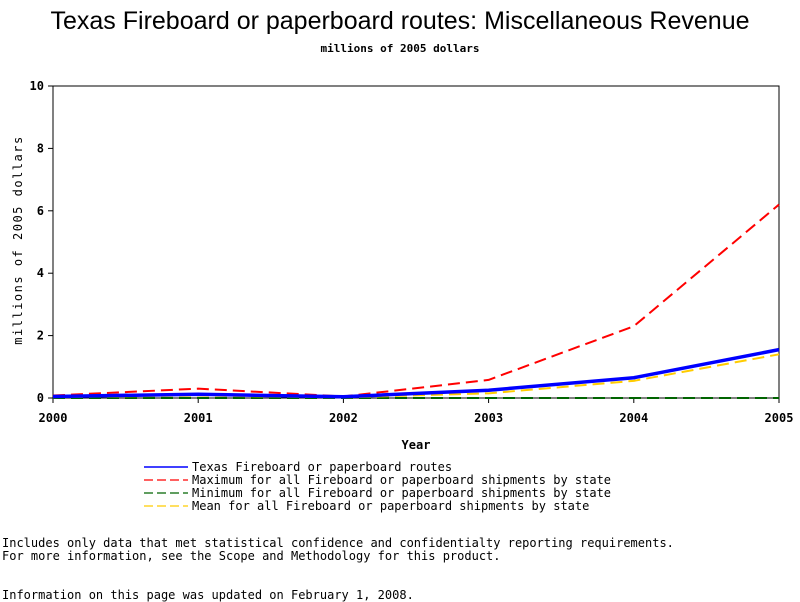 This screenshot has height=602, width=800. I want to click on y-tick-label: 0, so click(40, 398).